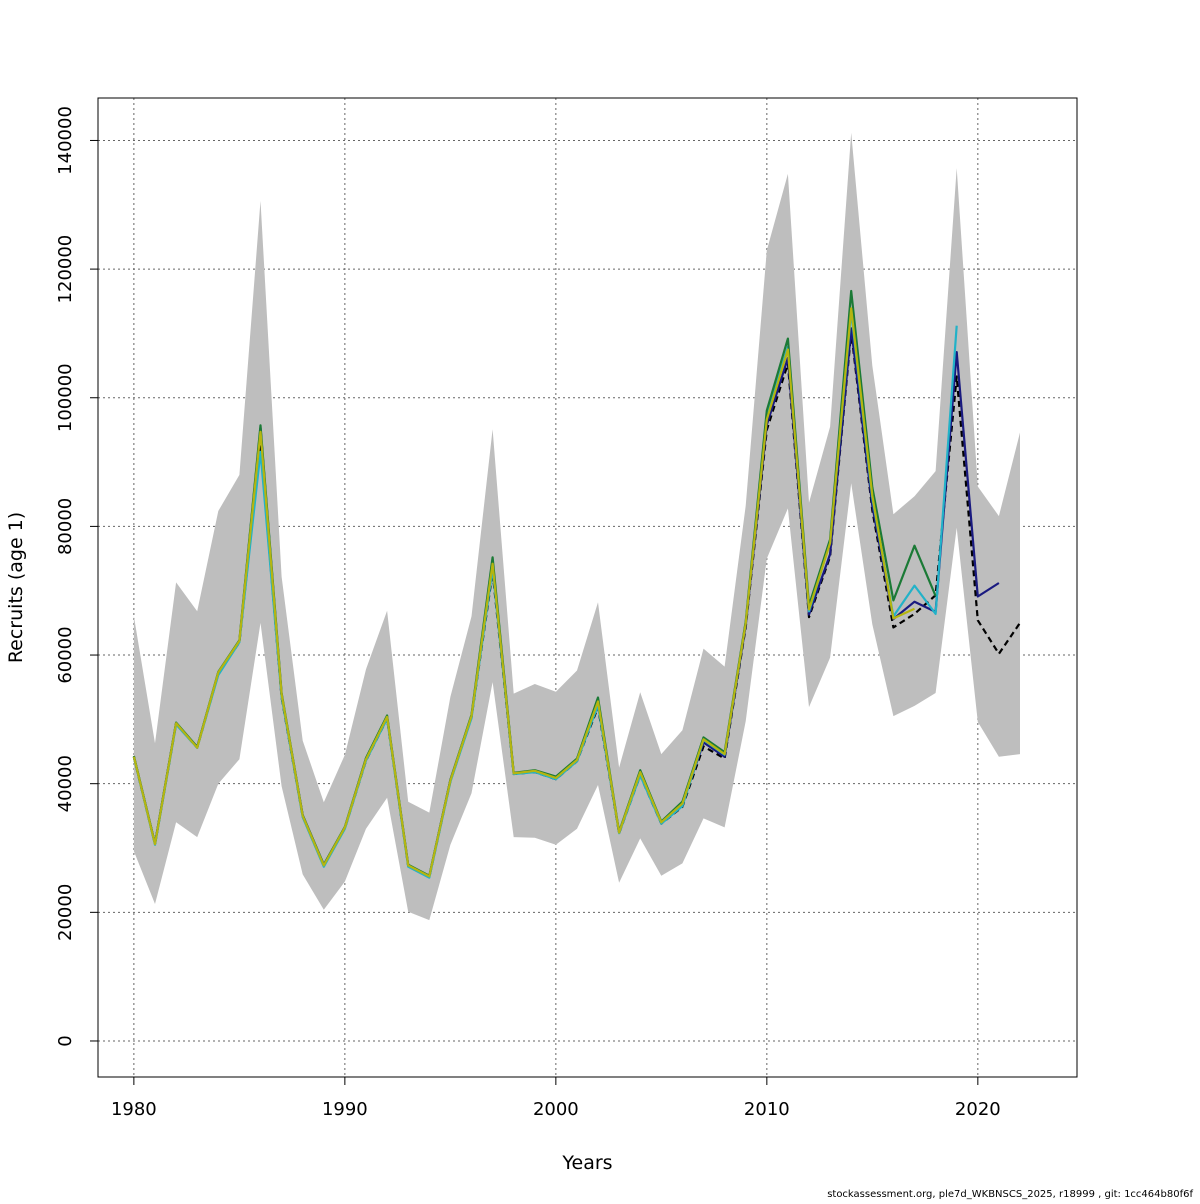 Image resolution: width=1200 pixels, height=1204 pixels. I want to click on x-tick-label: 2020, so click(978, 1109).